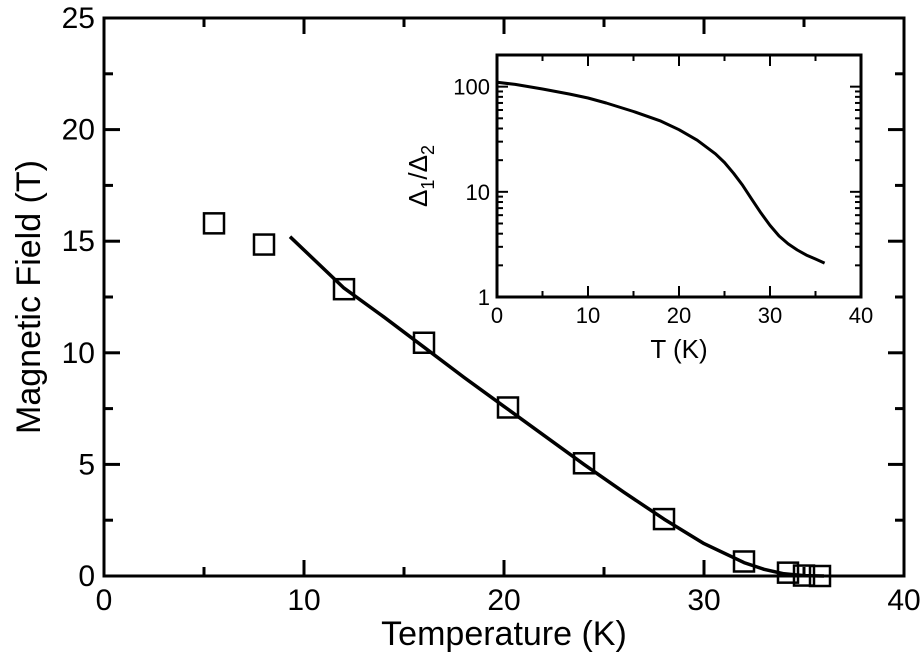 Image resolution: width=924 pixels, height=658 pixels. Describe the element at coordinates (303, 600) in the screenshot. I see `main-x-tick-label: 10` at that location.